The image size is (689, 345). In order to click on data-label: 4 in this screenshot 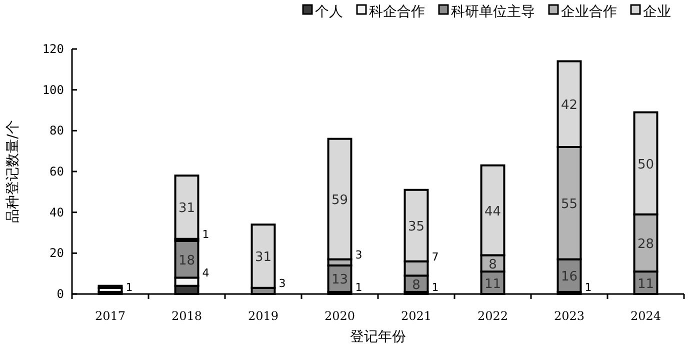, I will do `click(206, 273)`.